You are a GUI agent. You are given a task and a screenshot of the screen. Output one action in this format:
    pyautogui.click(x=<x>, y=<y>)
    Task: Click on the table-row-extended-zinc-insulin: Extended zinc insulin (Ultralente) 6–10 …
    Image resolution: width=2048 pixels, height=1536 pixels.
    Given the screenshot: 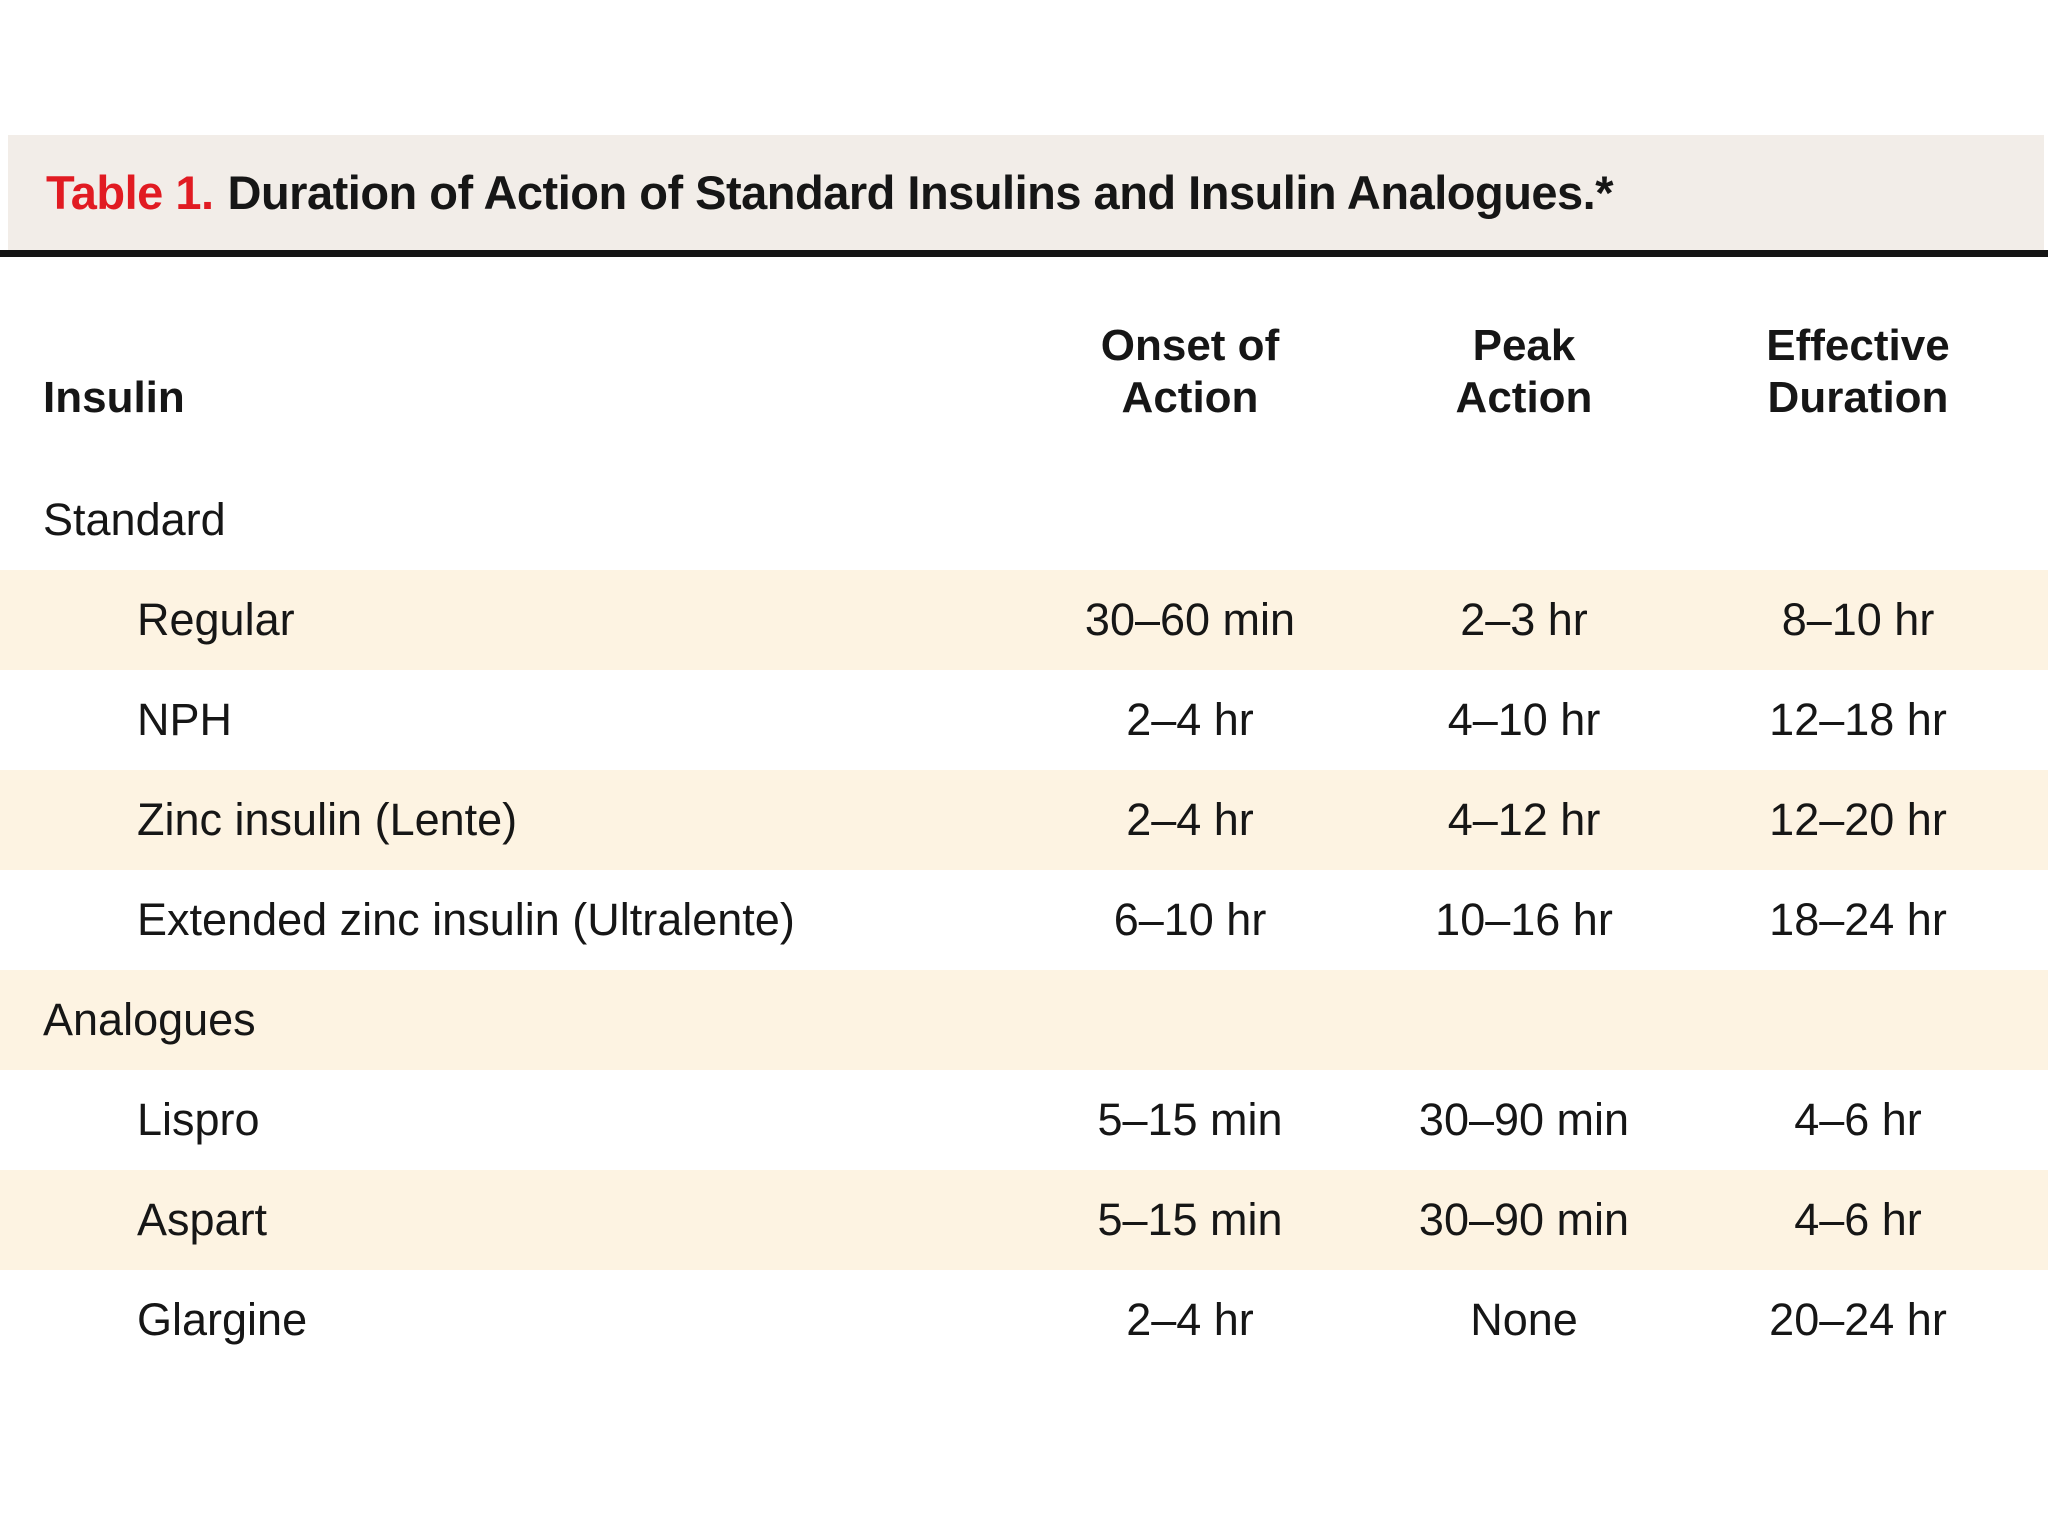 What is the action you would take?
    pyautogui.click(x=1024, y=920)
    